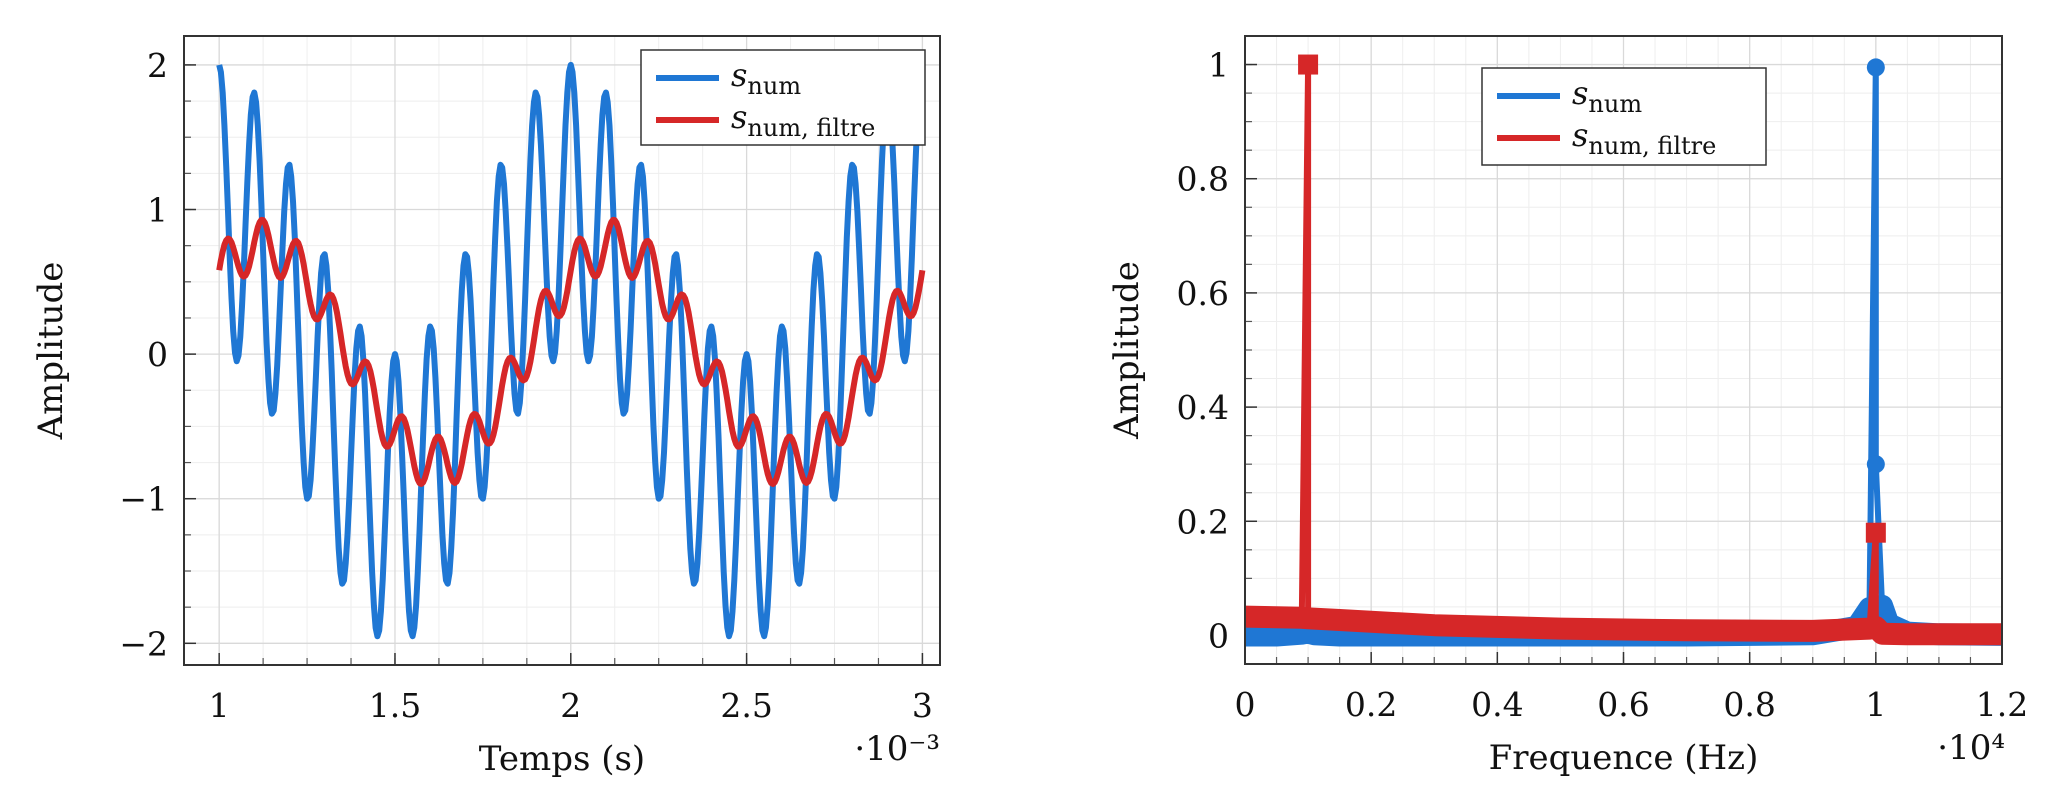  I want to click on x-axis-multiplier: ·10⁻³, so click(897, 749).